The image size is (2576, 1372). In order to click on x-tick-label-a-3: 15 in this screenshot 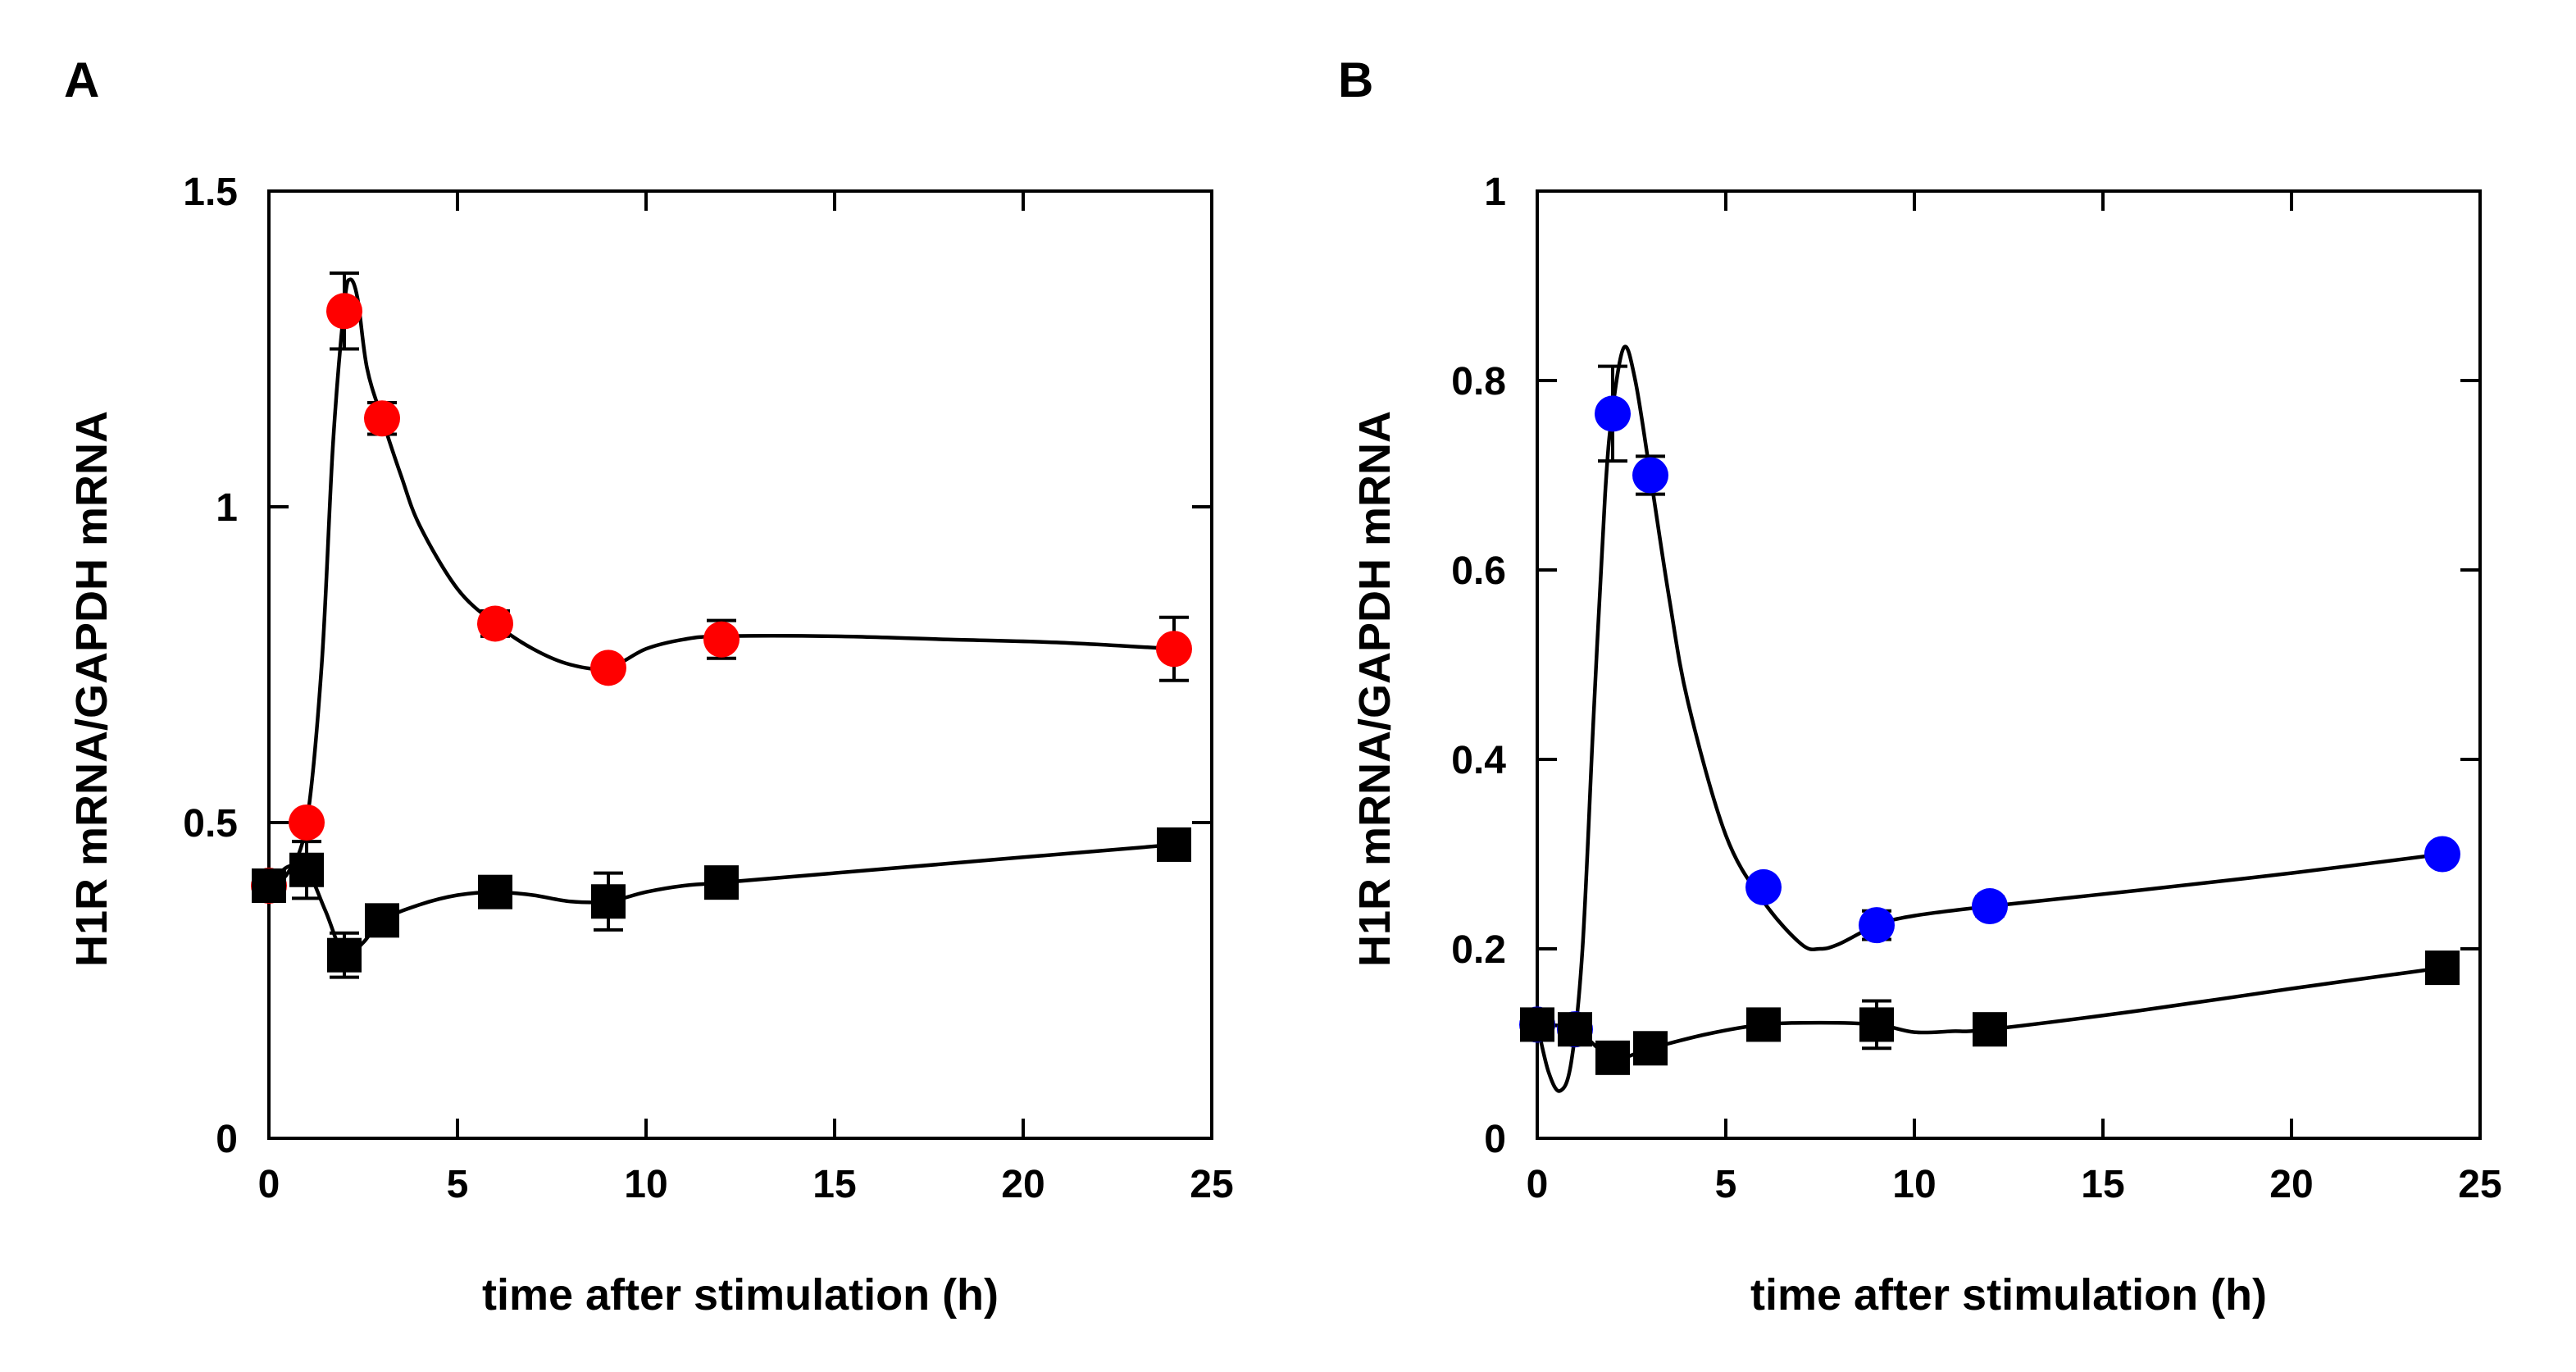, I will do `click(834, 1185)`.